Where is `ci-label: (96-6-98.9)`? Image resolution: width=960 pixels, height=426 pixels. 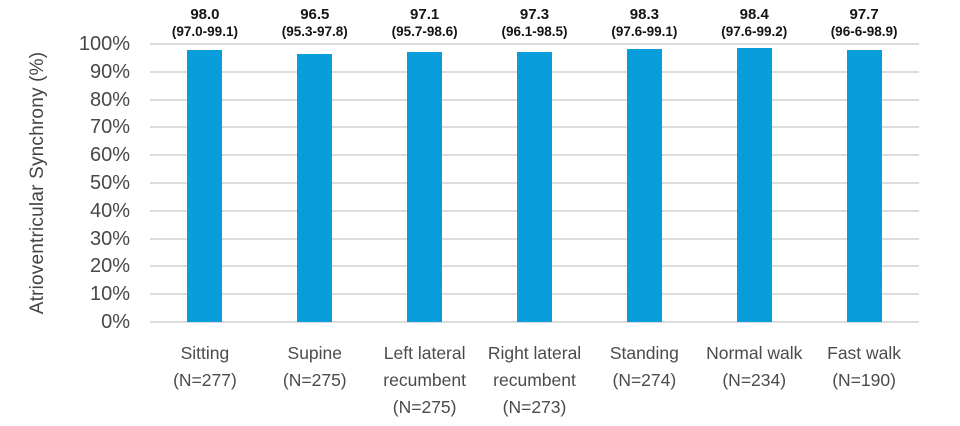
ci-label: (96-6-98.9) is located at coordinates (864, 31).